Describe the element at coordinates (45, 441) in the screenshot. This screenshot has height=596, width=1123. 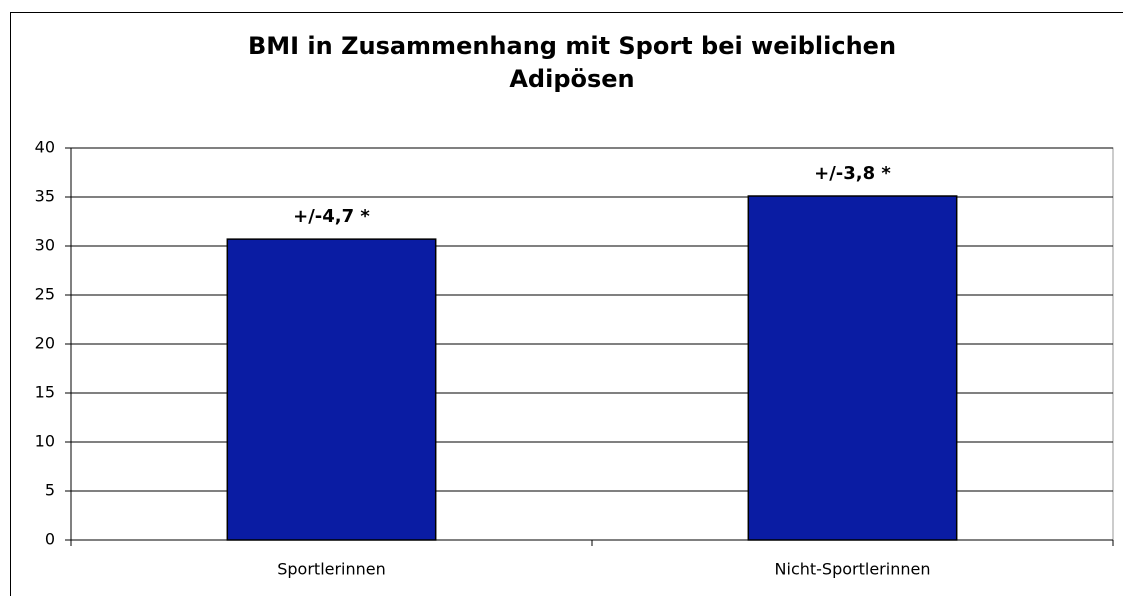
I see `y-tick-label: 10` at that location.